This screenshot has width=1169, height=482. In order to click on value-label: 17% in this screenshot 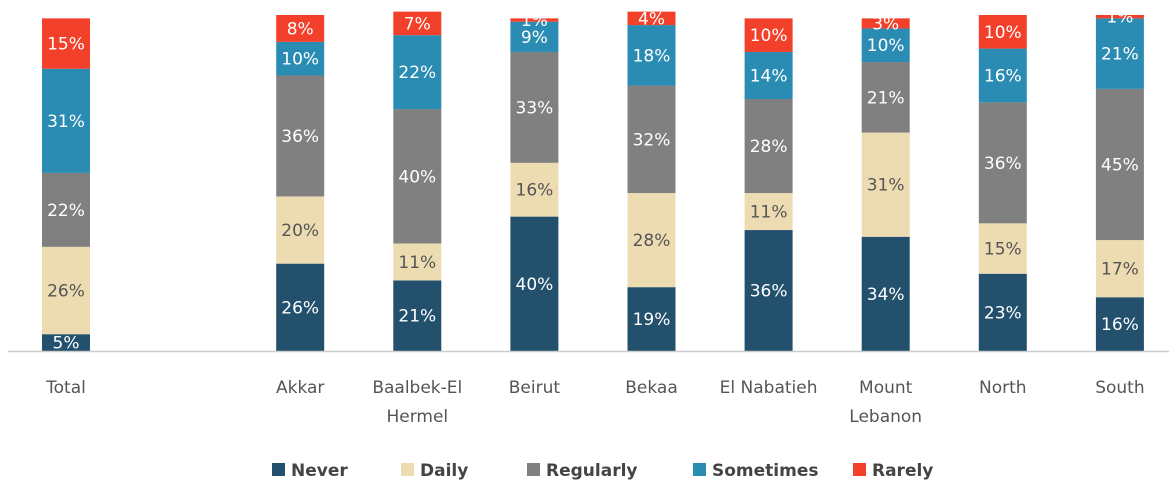, I will do `click(1120, 270)`.